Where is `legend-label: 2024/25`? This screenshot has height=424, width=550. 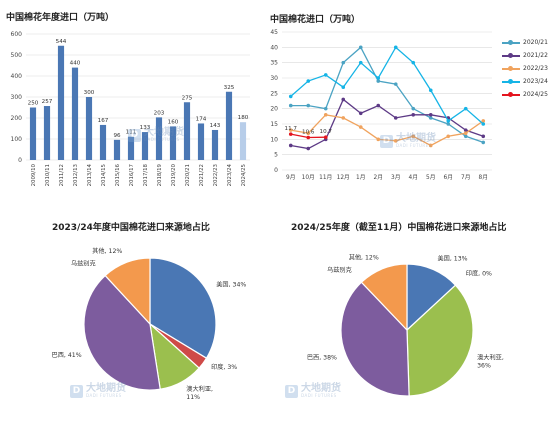
legend-label: 2024/25 is located at coordinates (535, 94).